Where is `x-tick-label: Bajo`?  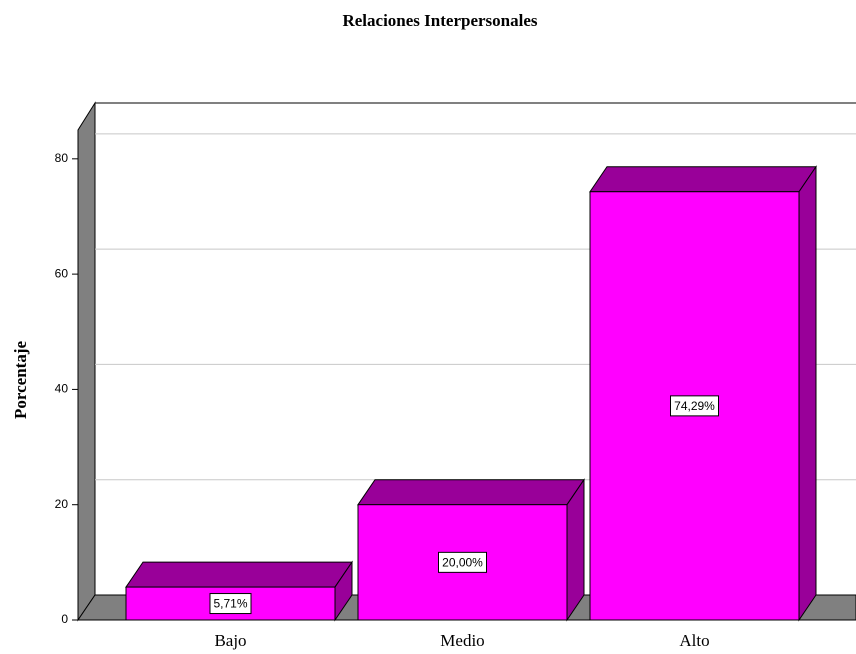 x-tick-label: Bajo is located at coordinates (230, 640).